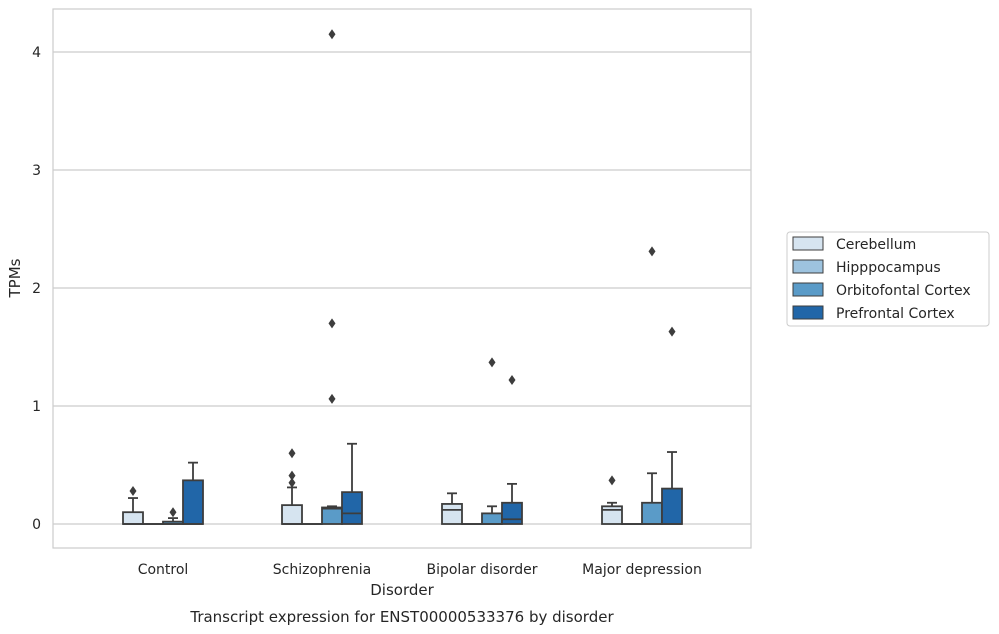 Image resolution: width=999 pixels, height=634 pixels. I want to click on legend-frame, so click(888, 279).